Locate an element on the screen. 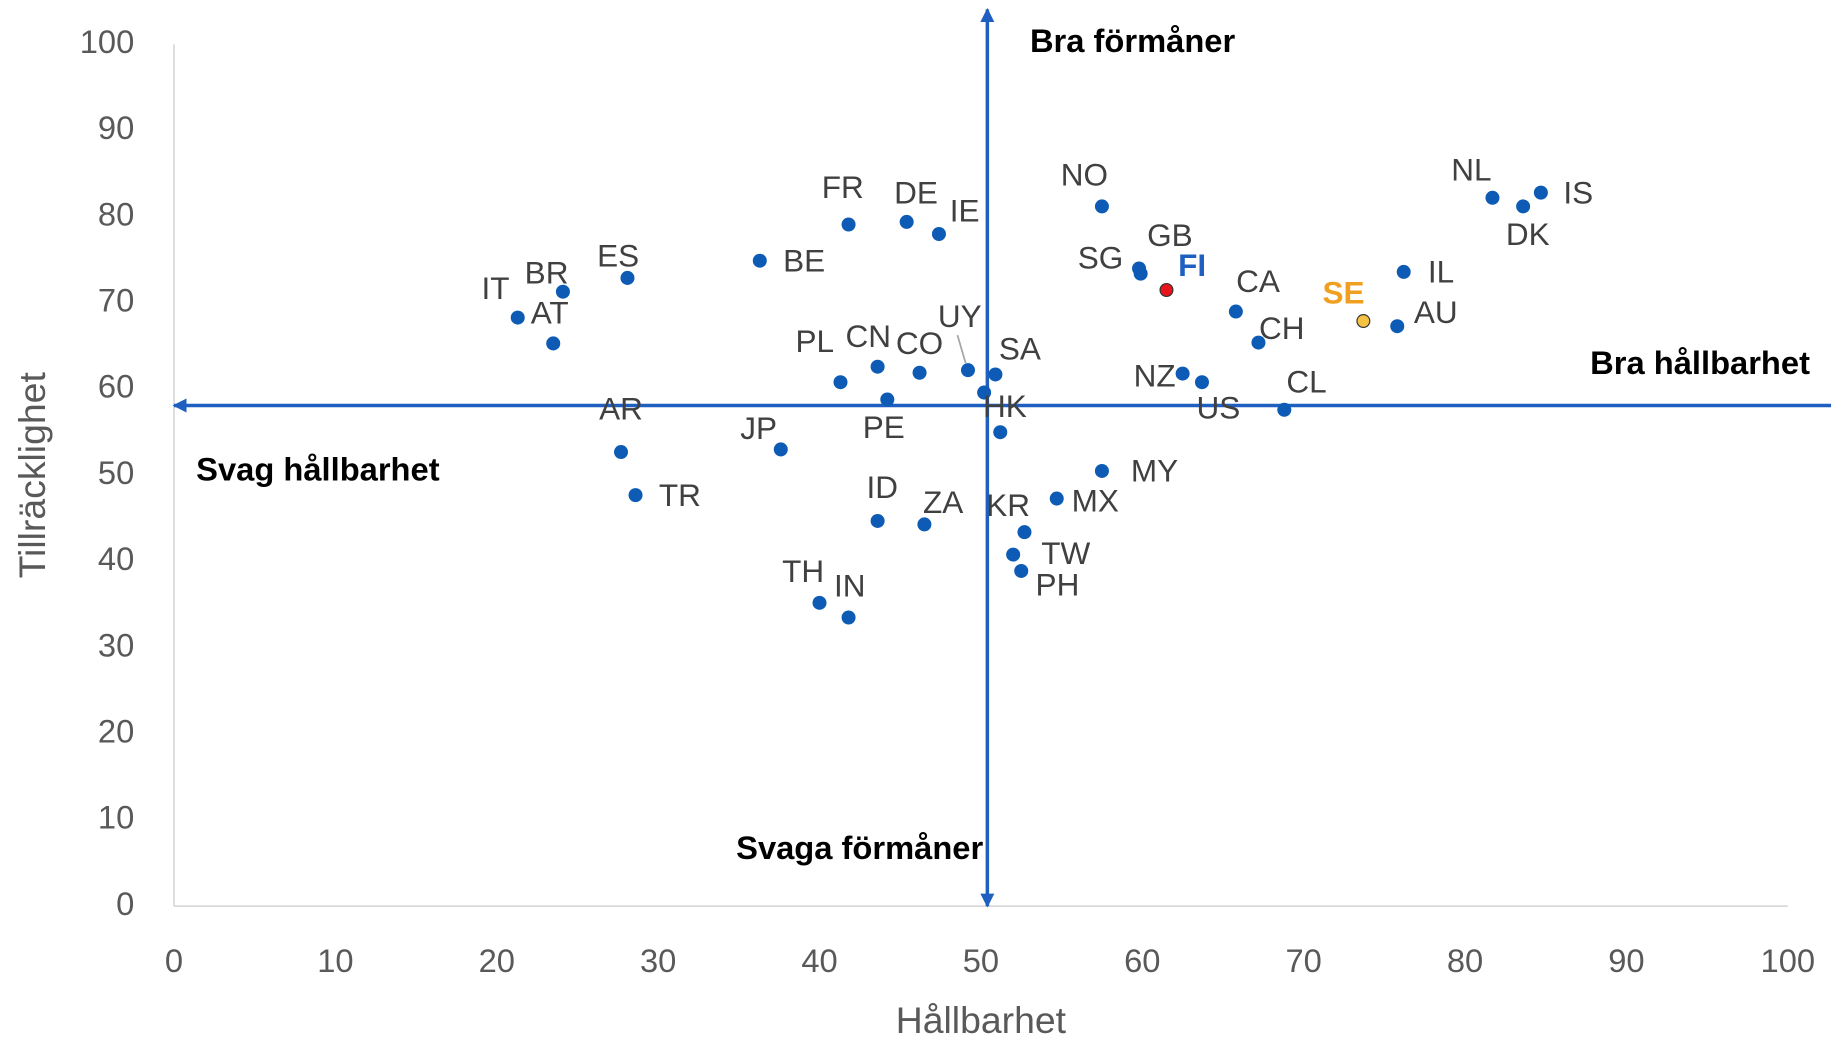 Image resolution: width=1831 pixels, height=1044 pixels. point-label: MX is located at coordinates (1095, 501).